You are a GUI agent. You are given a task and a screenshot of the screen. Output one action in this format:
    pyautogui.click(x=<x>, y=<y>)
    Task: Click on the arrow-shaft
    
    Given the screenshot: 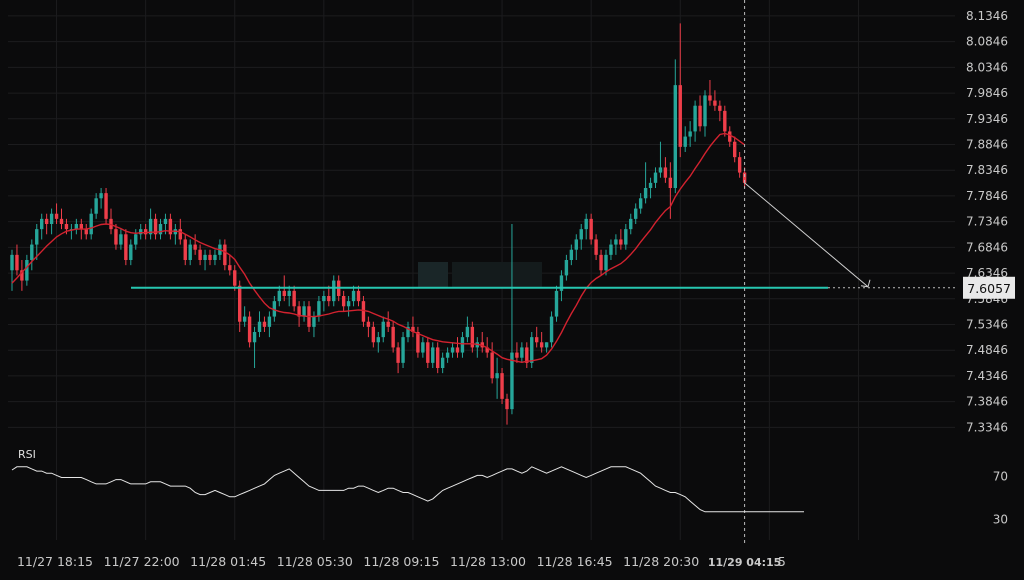 What is the action you would take?
    pyautogui.click(x=806, y=235)
    